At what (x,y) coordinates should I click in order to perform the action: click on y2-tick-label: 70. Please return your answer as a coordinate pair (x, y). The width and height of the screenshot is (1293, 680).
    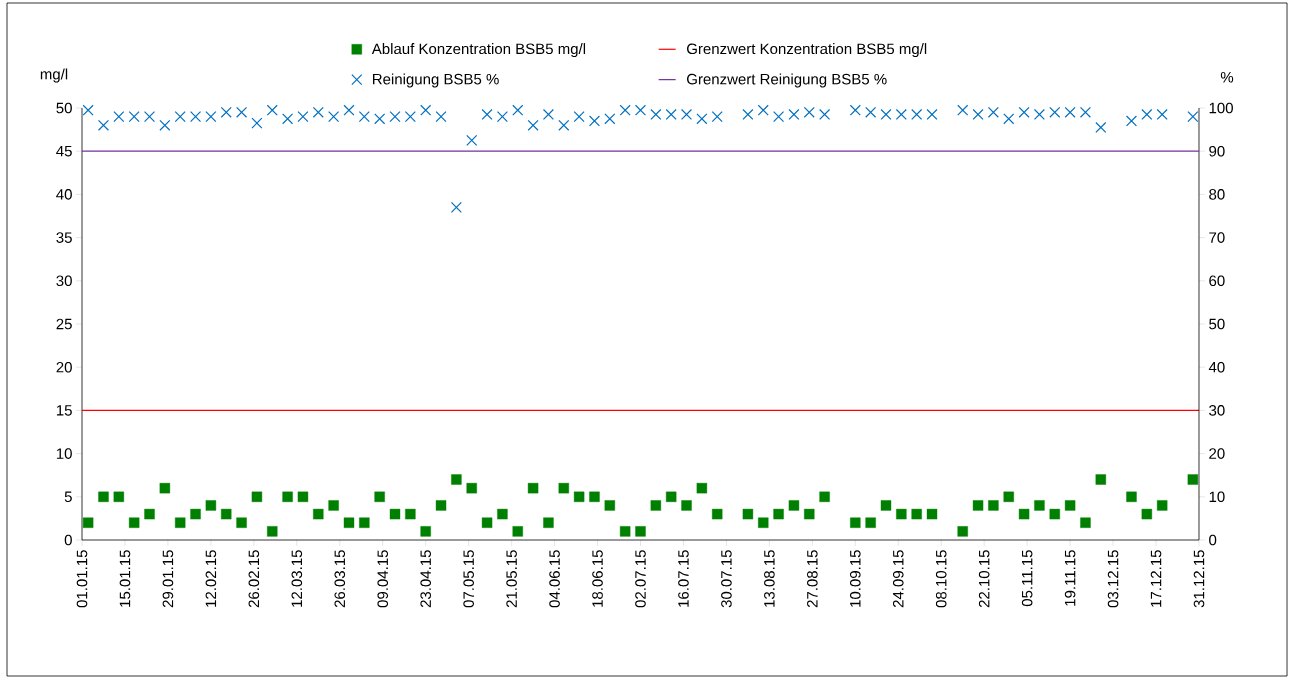
    Looking at the image, I should click on (1217, 237).